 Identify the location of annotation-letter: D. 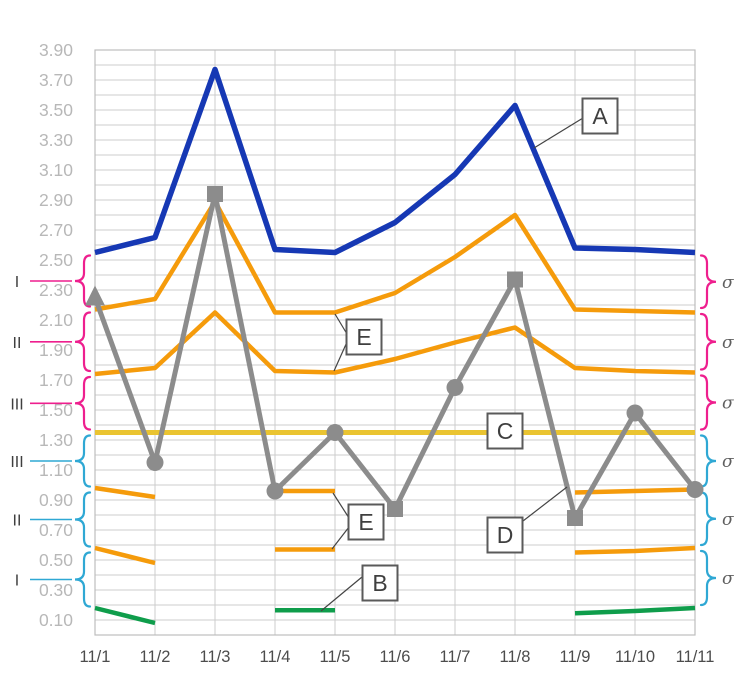
(505, 535).